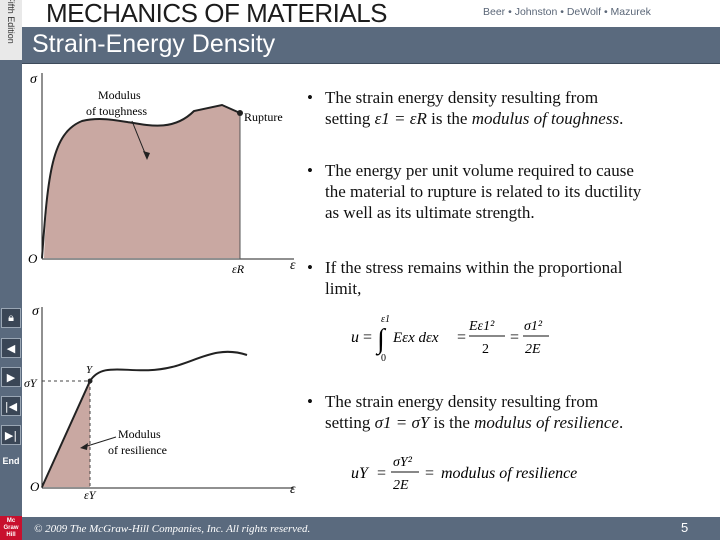 Image resolution: width=720 pixels, height=540 pixels. I want to click on epsilon-r-label: εR, so click(238, 269).